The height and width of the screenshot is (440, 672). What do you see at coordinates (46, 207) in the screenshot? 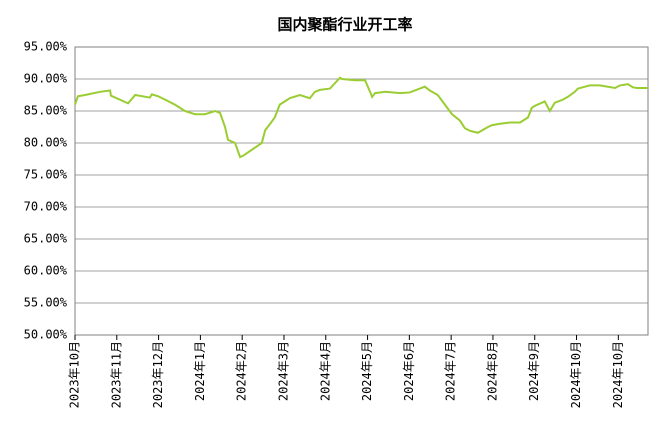
I see `y-tick-label: 70.00%` at bounding box center [46, 207].